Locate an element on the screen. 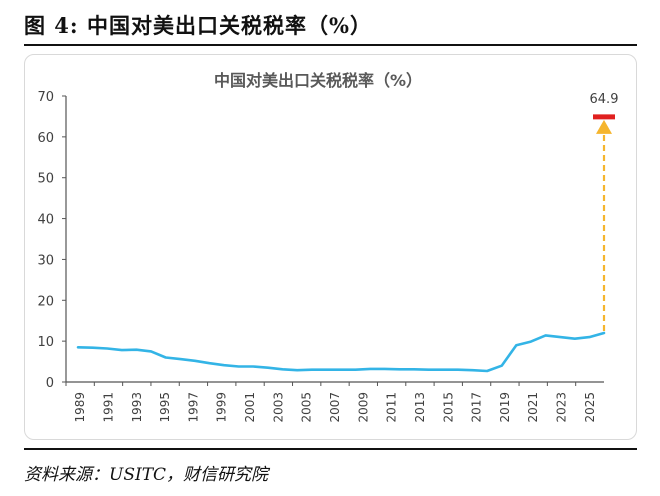  x-tick-label: 2005 is located at coordinates (307, 407).